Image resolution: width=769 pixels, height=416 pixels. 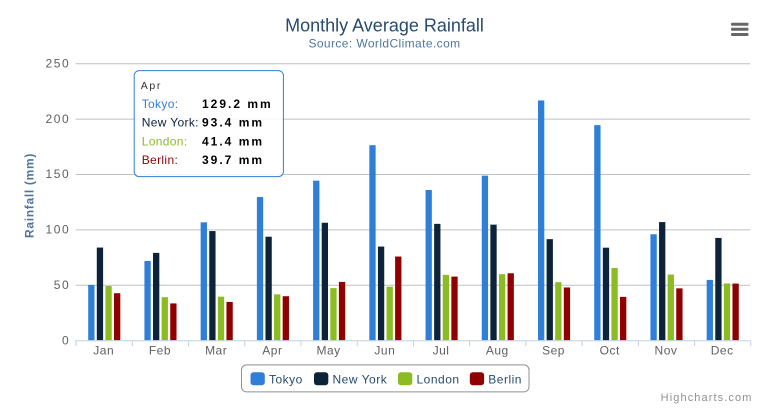 I want to click on svg-text: 93.4 mm, so click(x=233, y=123).